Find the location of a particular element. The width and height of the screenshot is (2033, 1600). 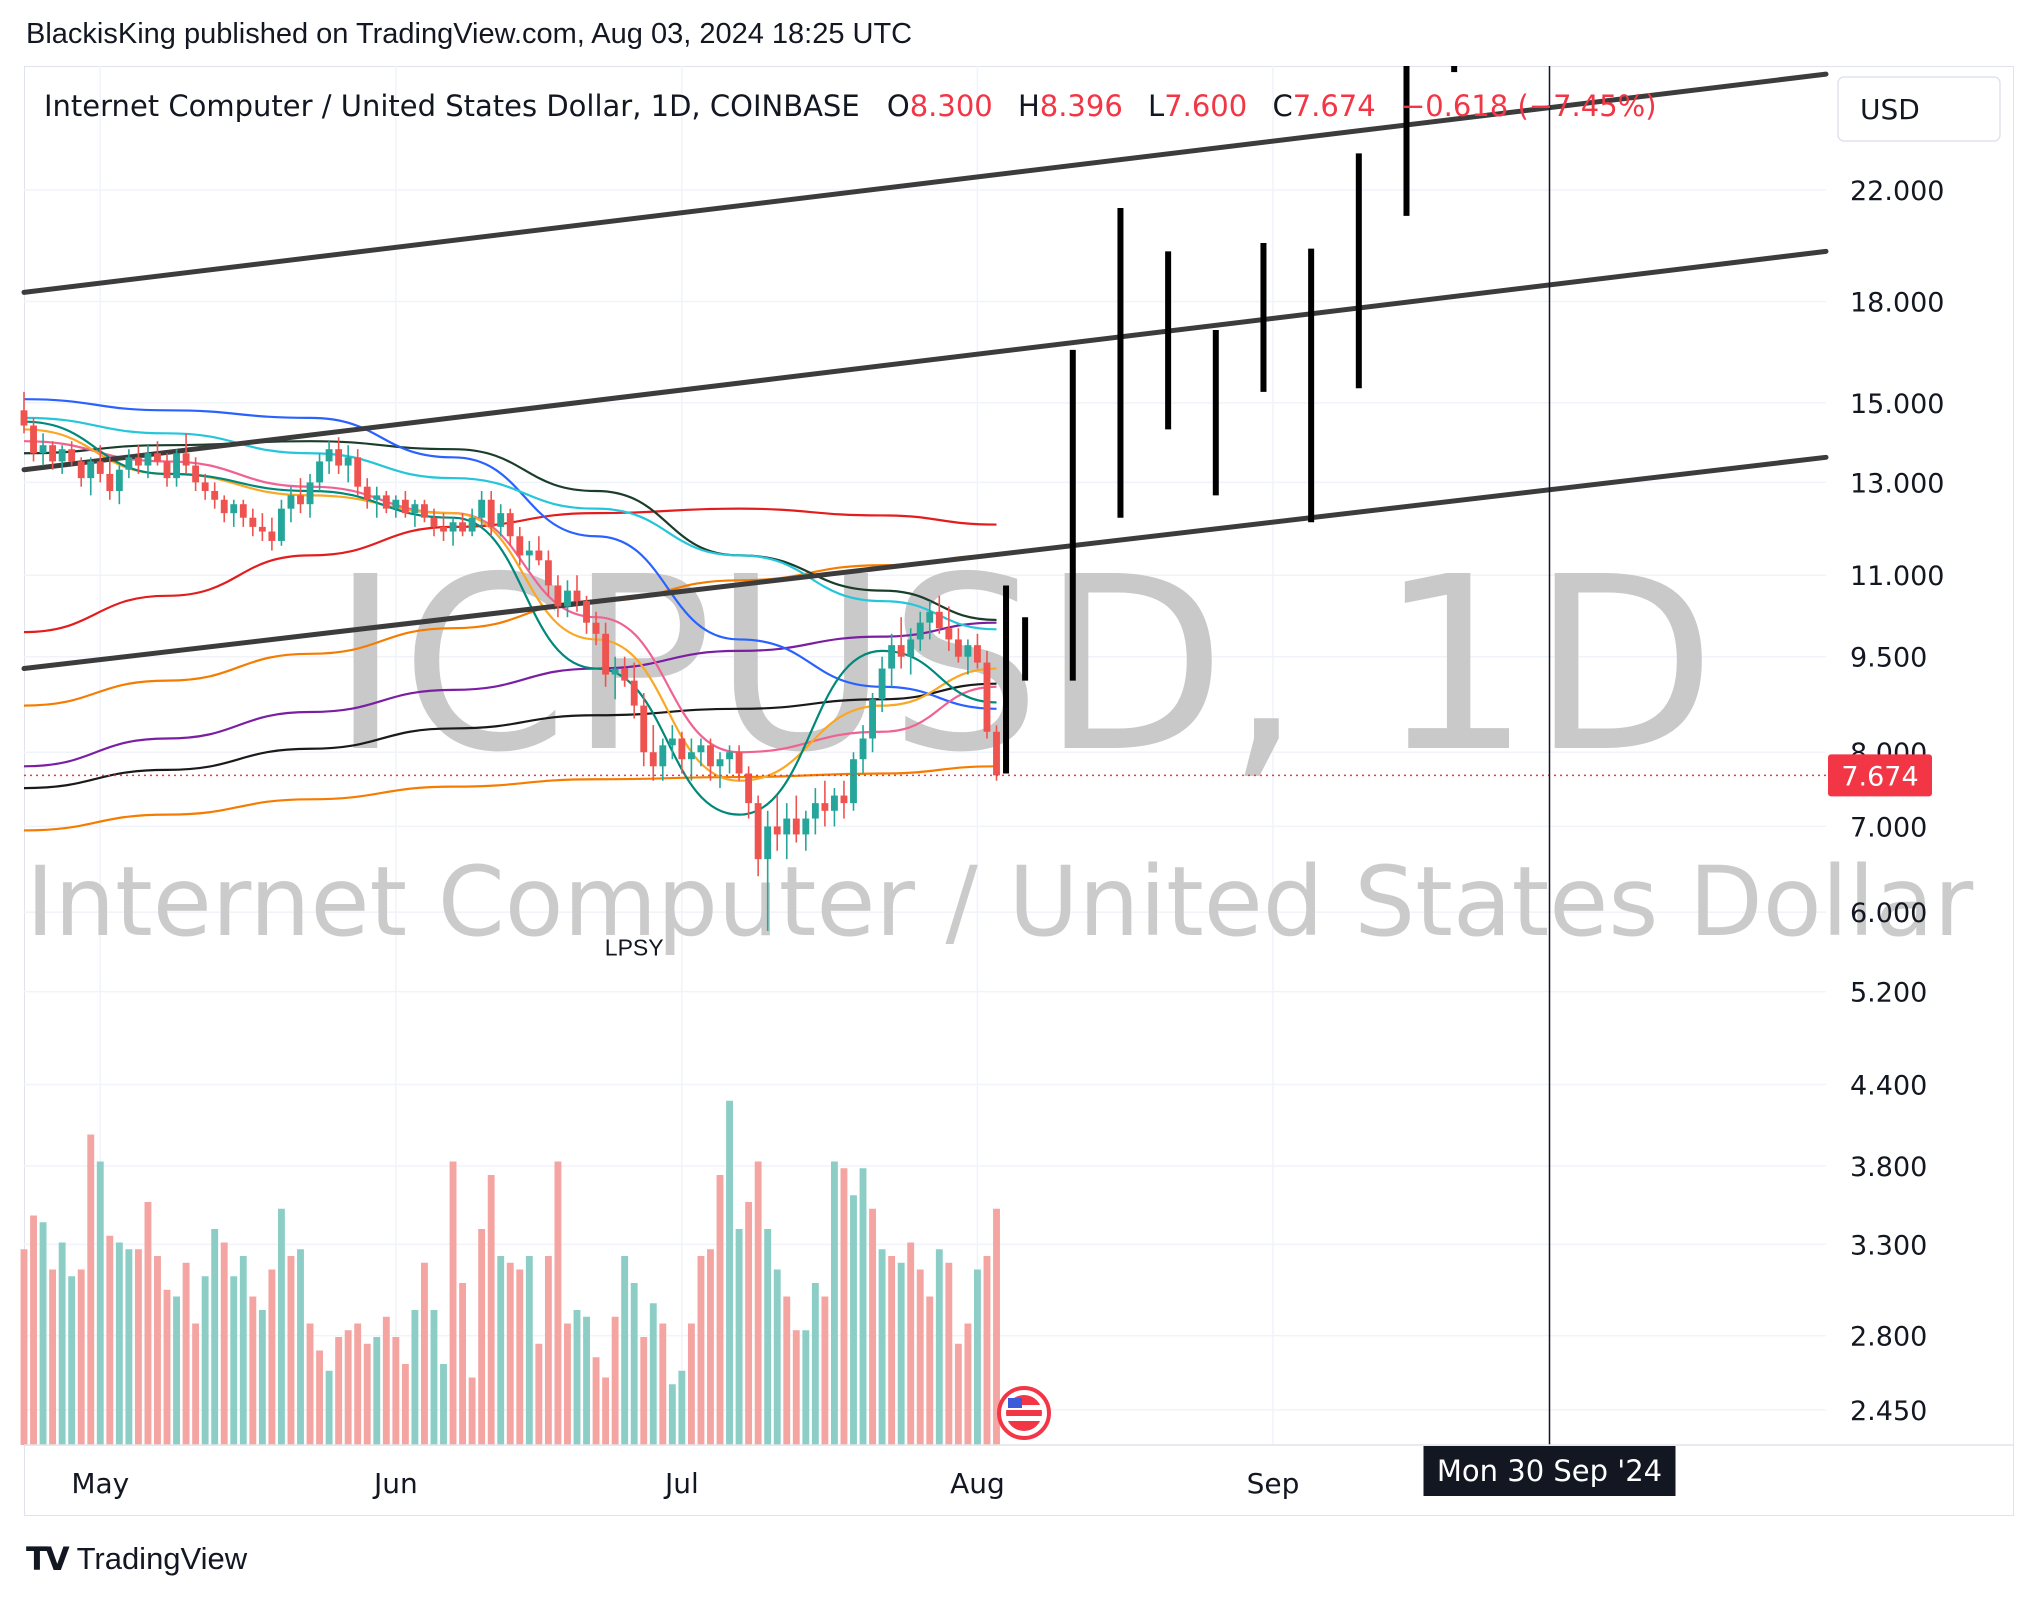

price-tick-label: 11.000 is located at coordinates (1897, 576).